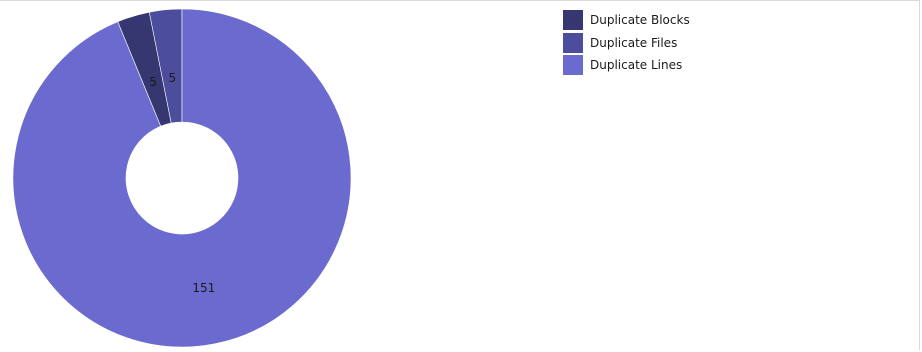 This screenshot has height=352, width=922. Describe the element at coordinates (573, 65) in the screenshot. I see `legend-swatch-duplicate-lines` at that location.